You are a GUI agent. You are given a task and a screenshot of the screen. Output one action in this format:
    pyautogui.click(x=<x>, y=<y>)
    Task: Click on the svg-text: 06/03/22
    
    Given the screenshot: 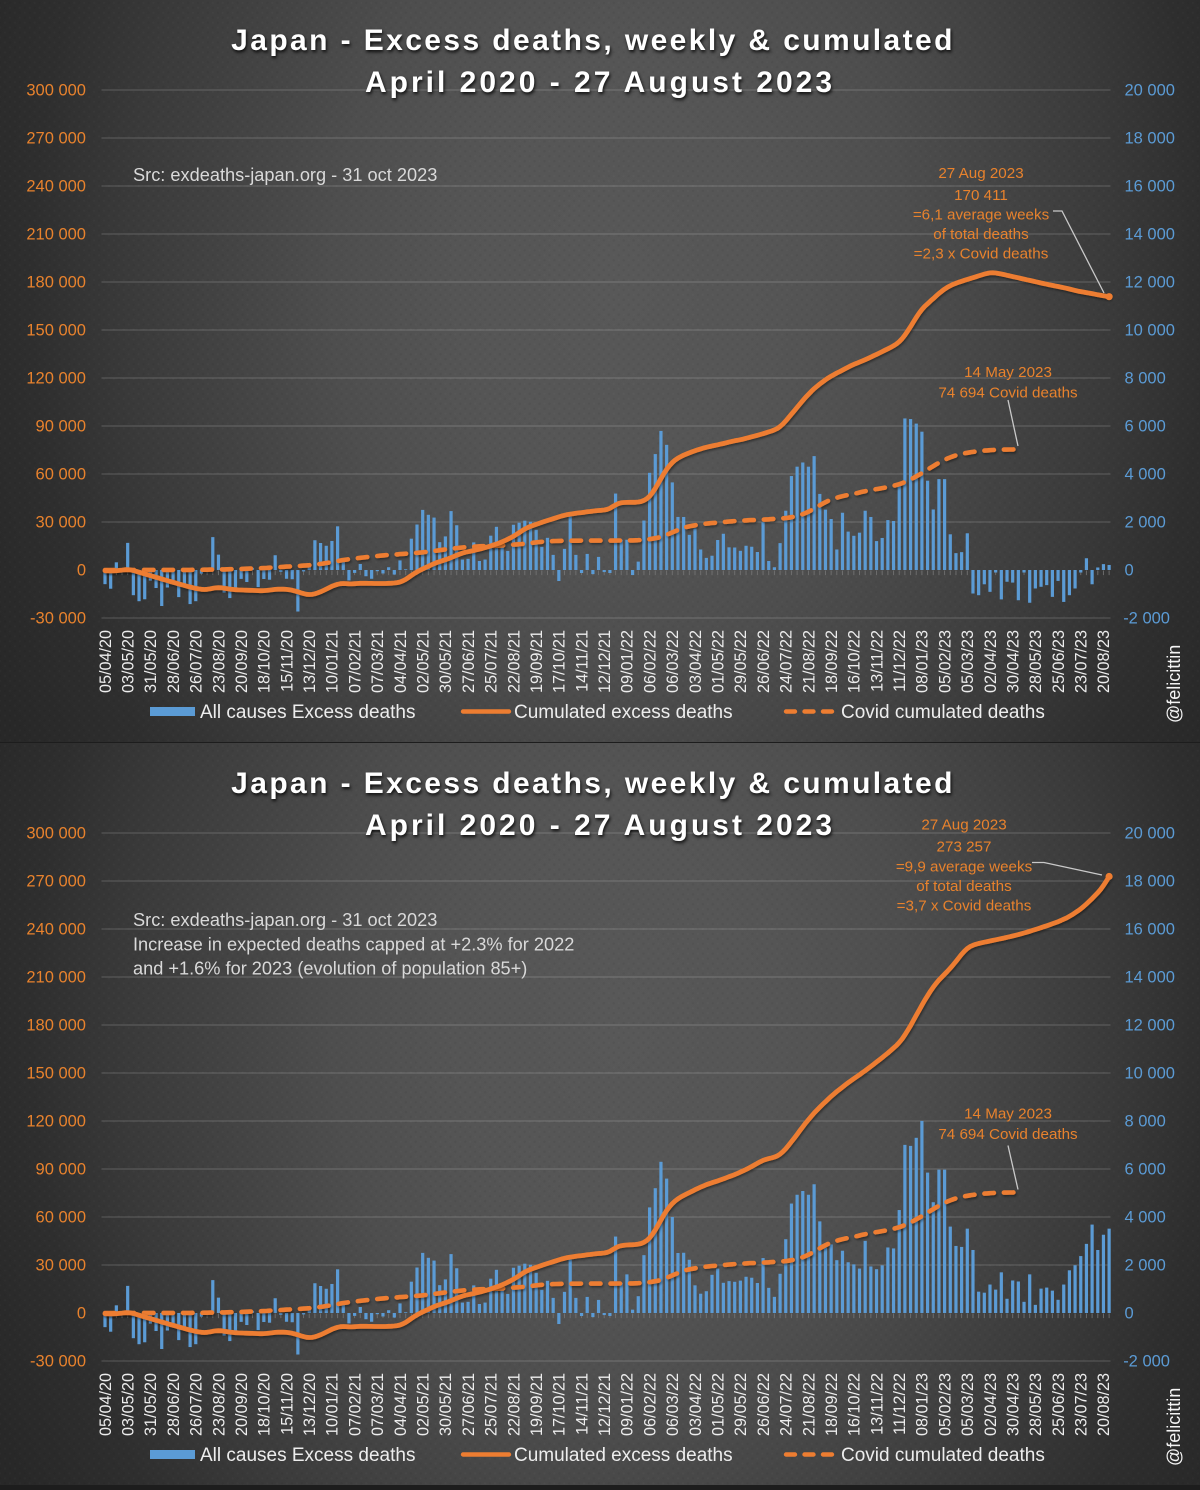 What is the action you would take?
    pyautogui.click(x=673, y=661)
    